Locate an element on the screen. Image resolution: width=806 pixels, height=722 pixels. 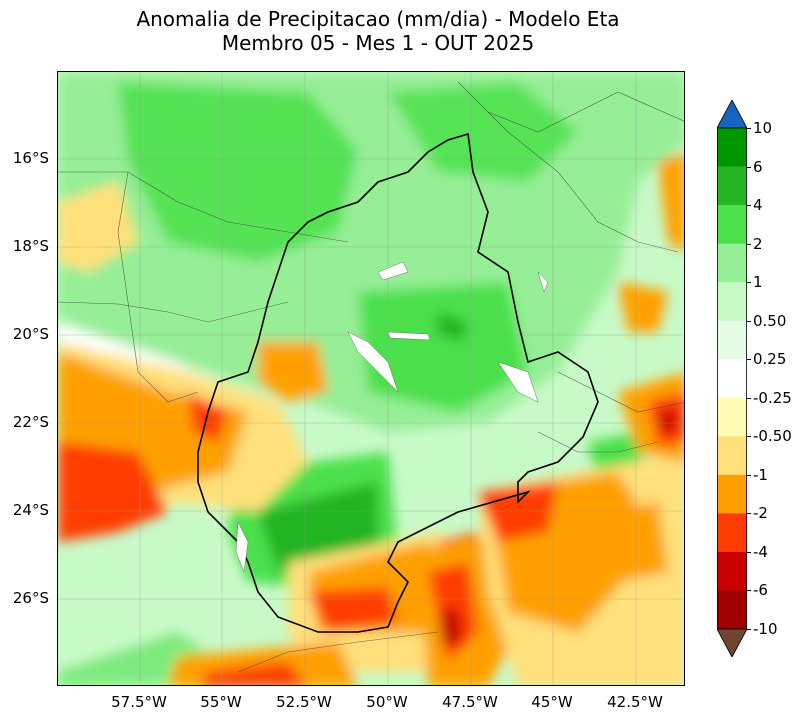
colorbar-tick-label: -0.25 is located at coordinates (772, 397).